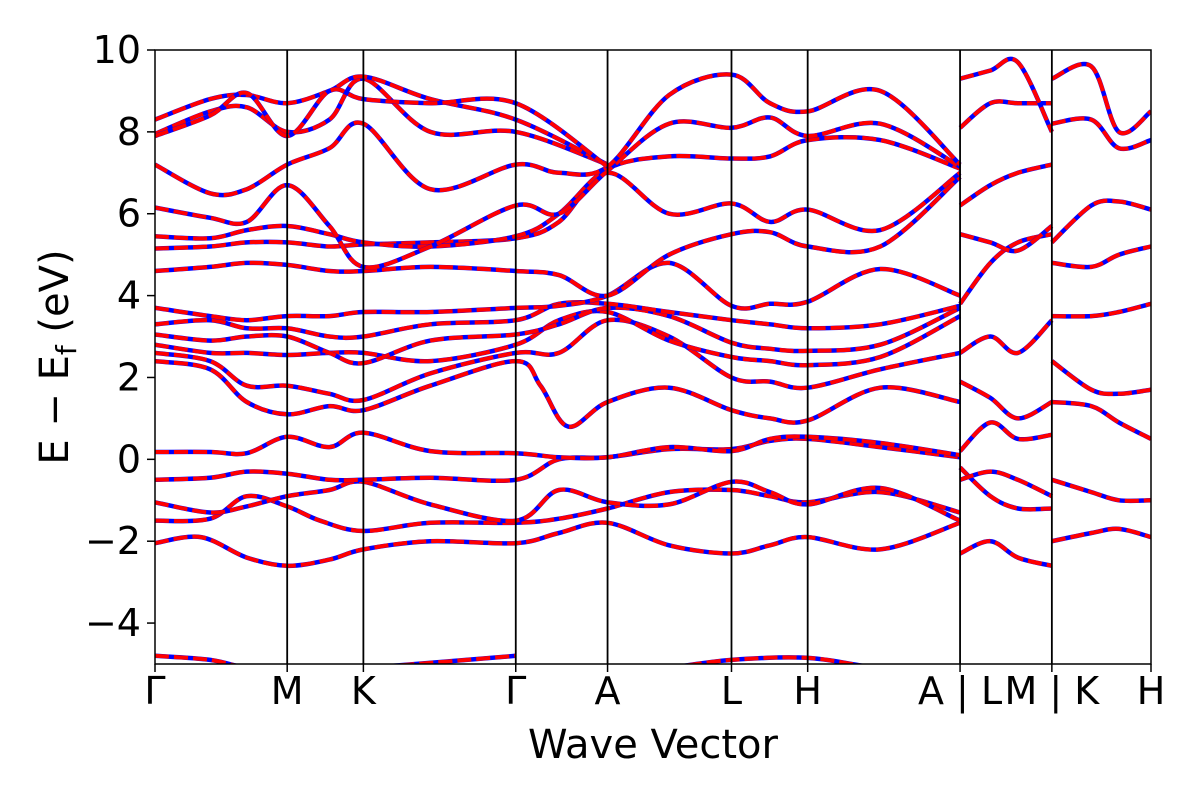 Image resolution: width=1200 pixels, height=800 pixels. Describe the element at coordinates (117, 50) in the screenshot. I see `y-tick-label-7: 10` at that location.